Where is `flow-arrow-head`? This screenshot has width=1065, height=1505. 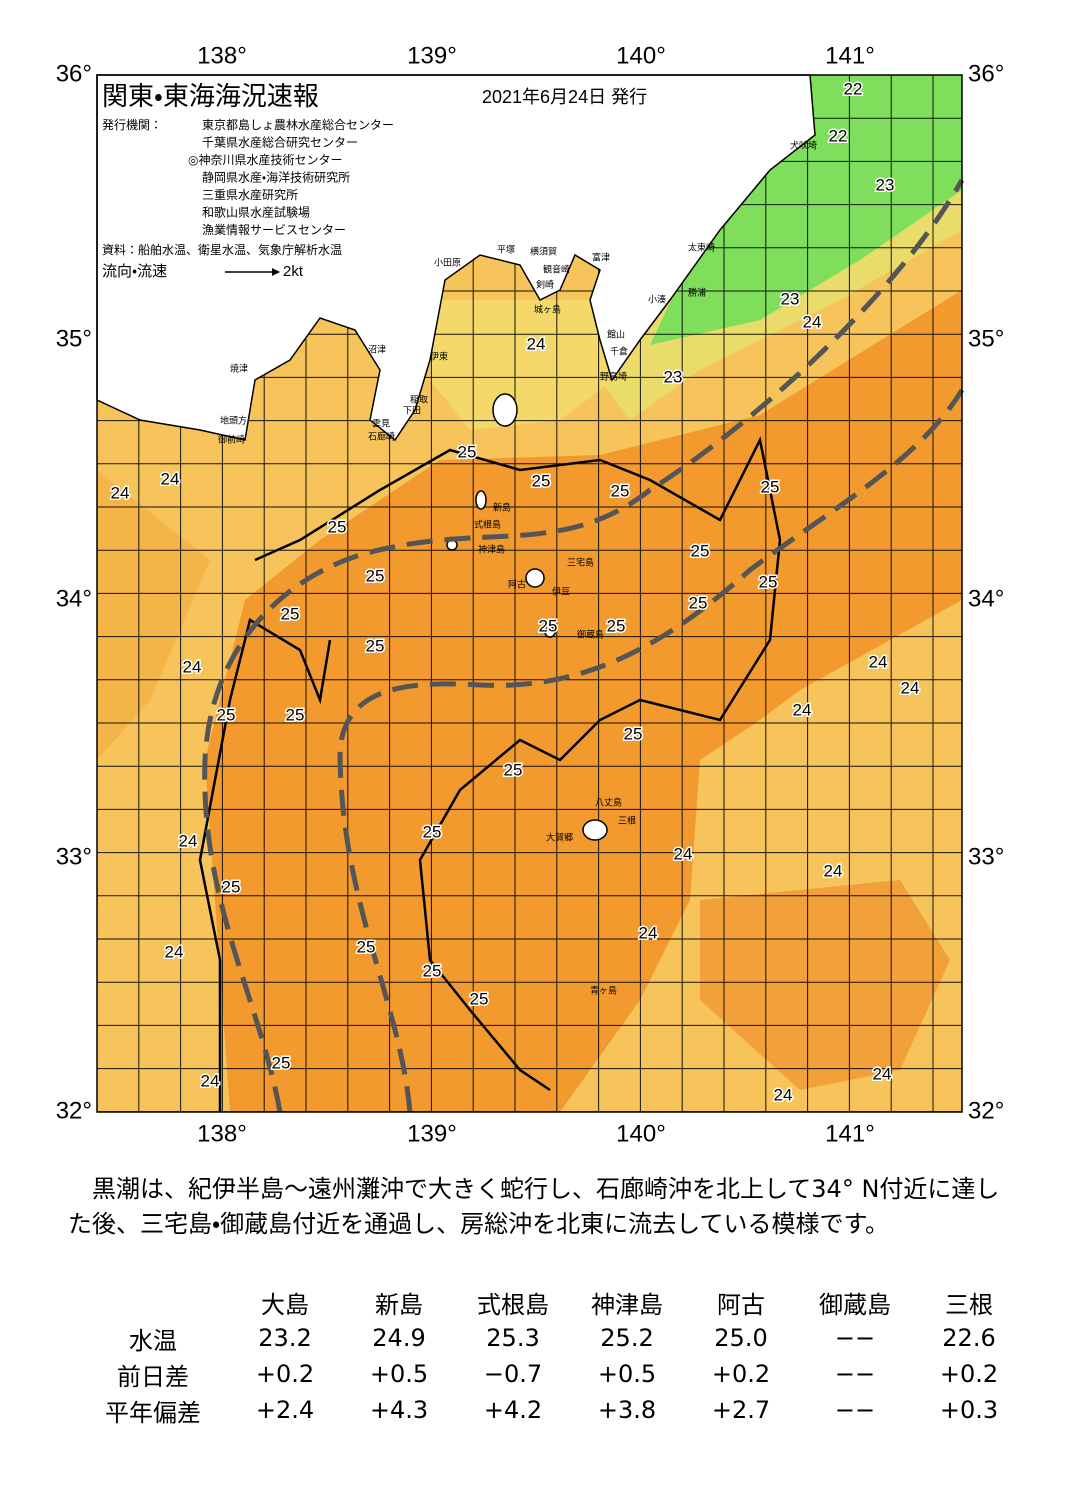 flow-arrow-head is located at coordinates (276, 272).